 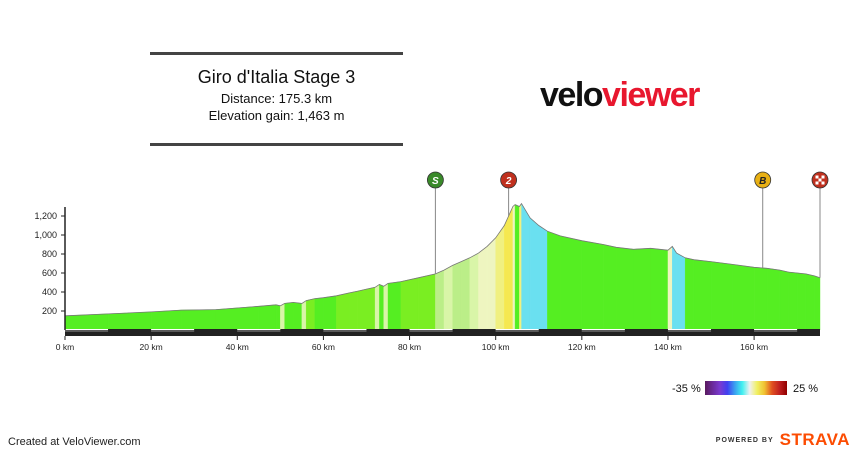 I want to click on y-tick-label: 400, so click(x=49, y=292).